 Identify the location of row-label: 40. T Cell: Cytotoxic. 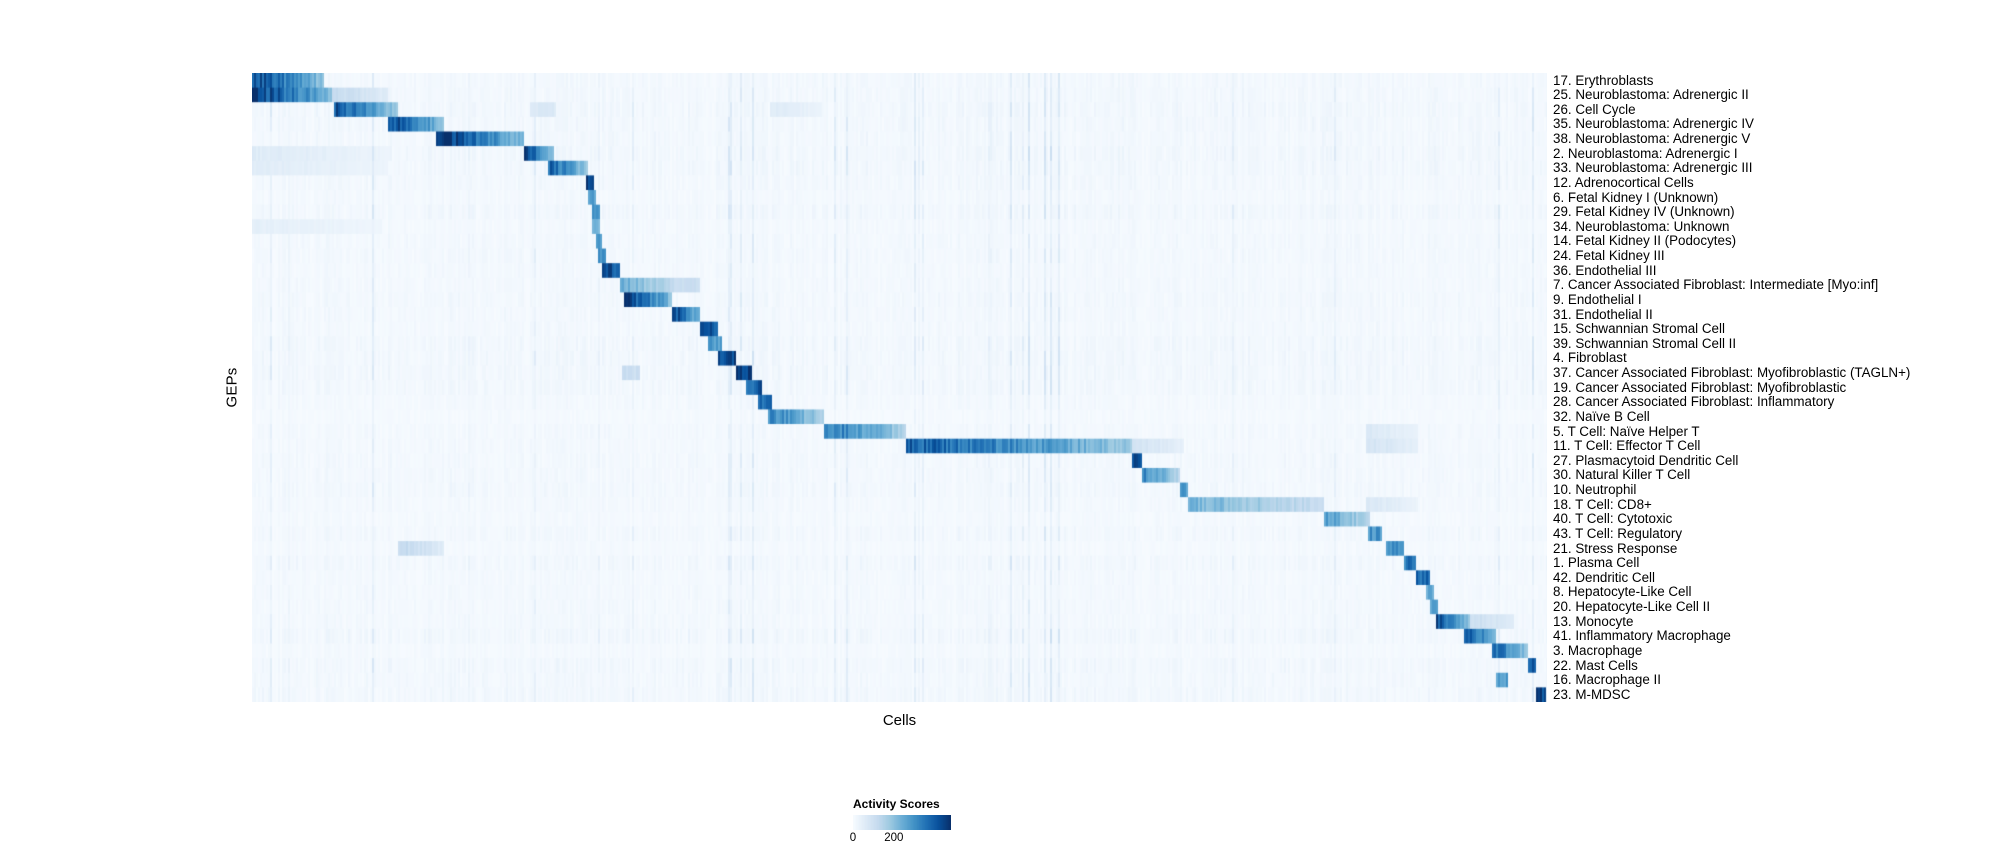
(1613, 519).